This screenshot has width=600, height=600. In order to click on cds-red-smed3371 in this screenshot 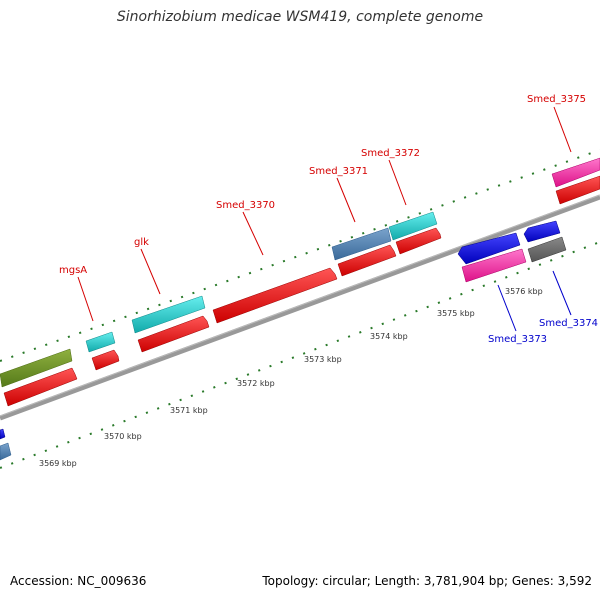, I will do `click(367, 260)`.